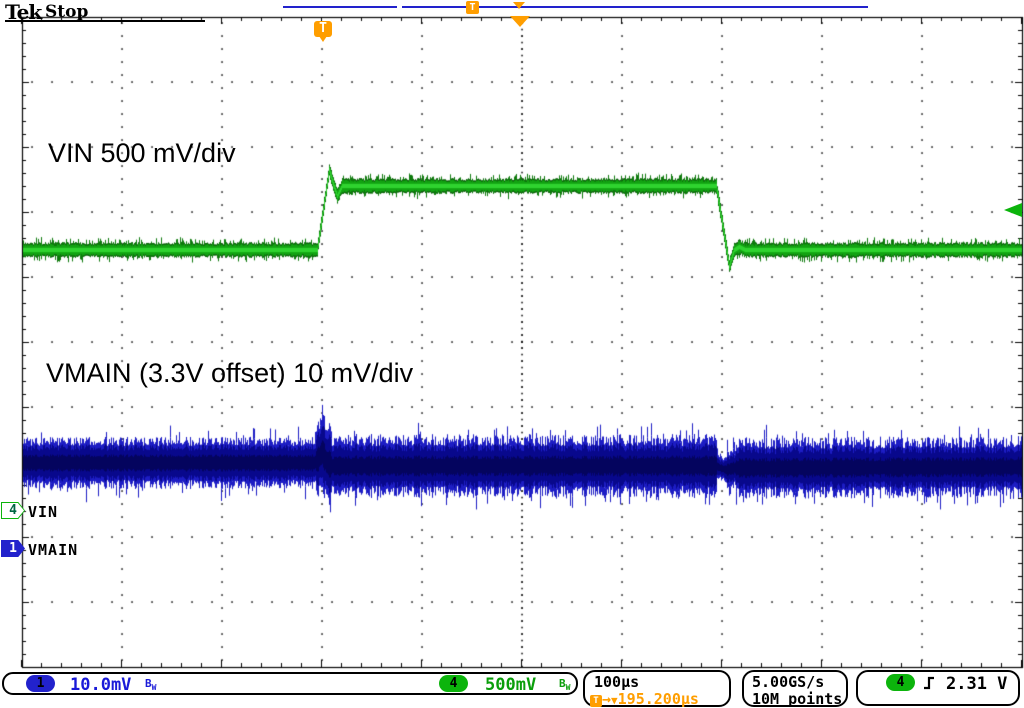  I want to click on channel1-badge: 1, so click(40, 683).